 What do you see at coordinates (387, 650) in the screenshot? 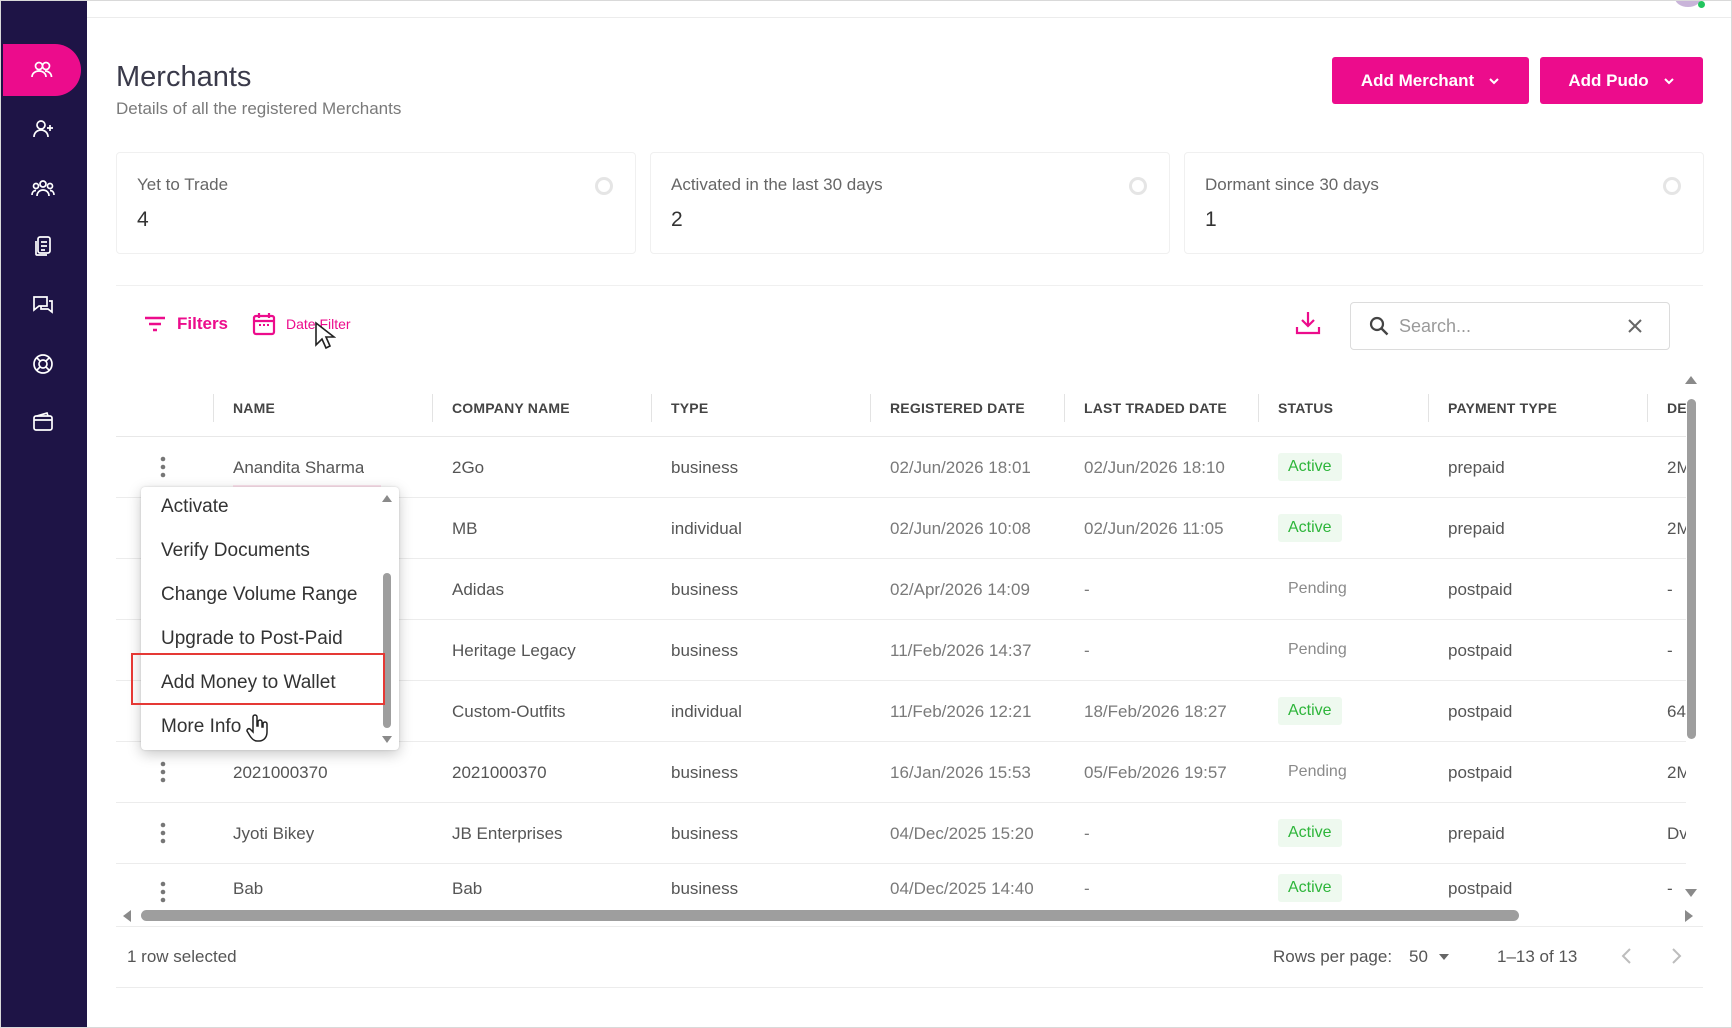
I see `menu-scrollbar` at bounding box center [387, 650].